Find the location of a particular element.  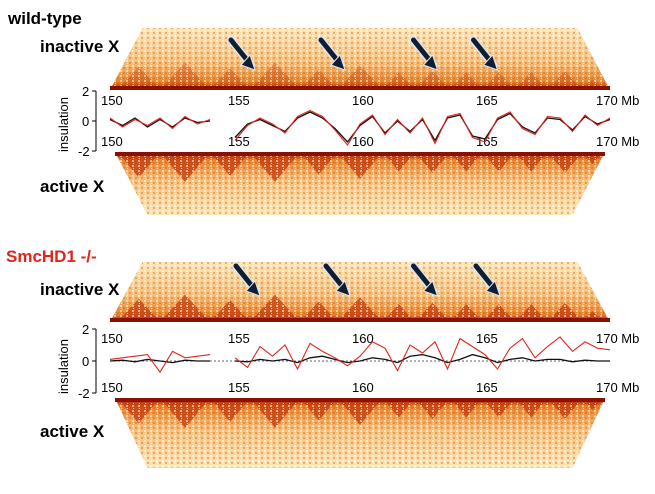

track-frame is located at coordinates (354, 121).